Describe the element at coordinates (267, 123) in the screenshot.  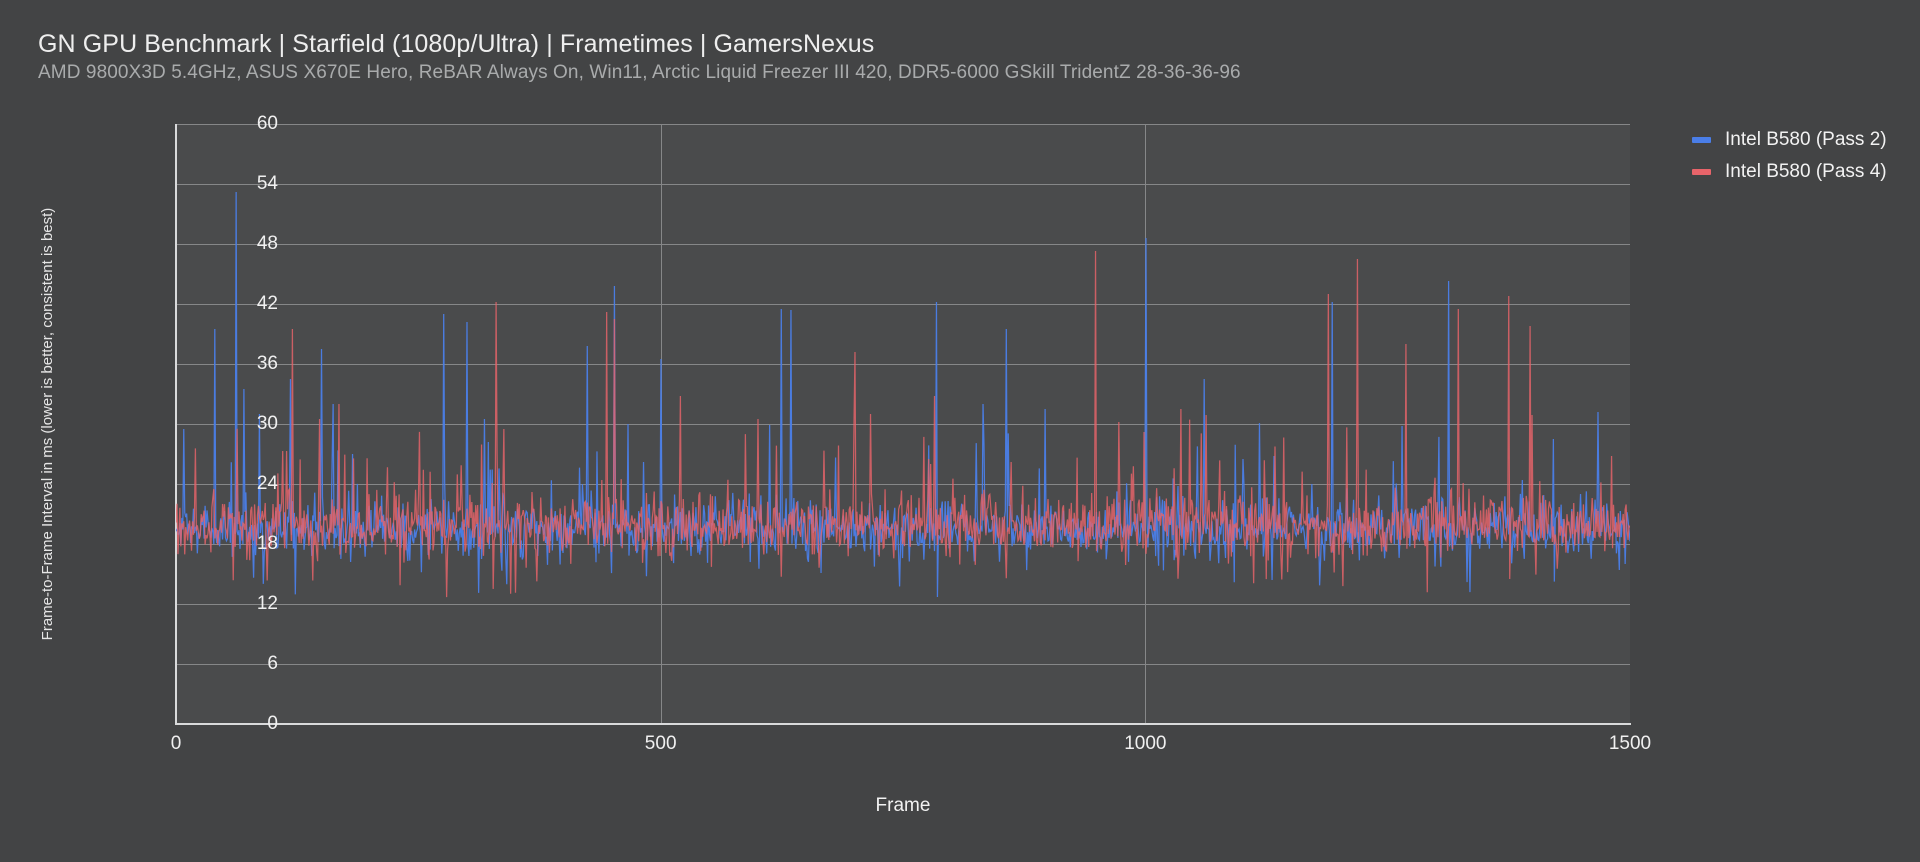
I see `y-tick-label: 60` at that location.